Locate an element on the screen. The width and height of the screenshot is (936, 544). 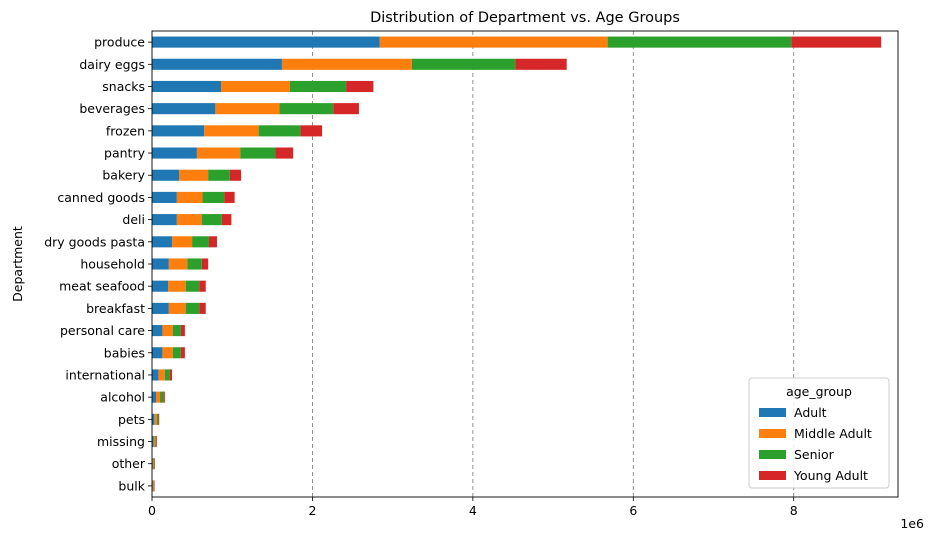
y-tick-label: meat seafood is located at coordinates (102, 286).